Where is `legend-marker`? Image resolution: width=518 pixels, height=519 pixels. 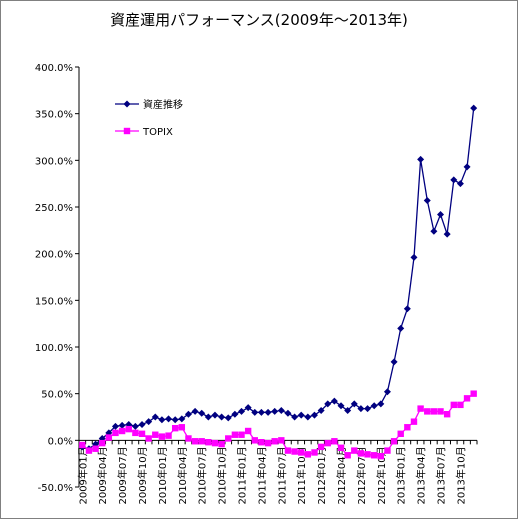
legend-marker is located at coordinates (127, 104).